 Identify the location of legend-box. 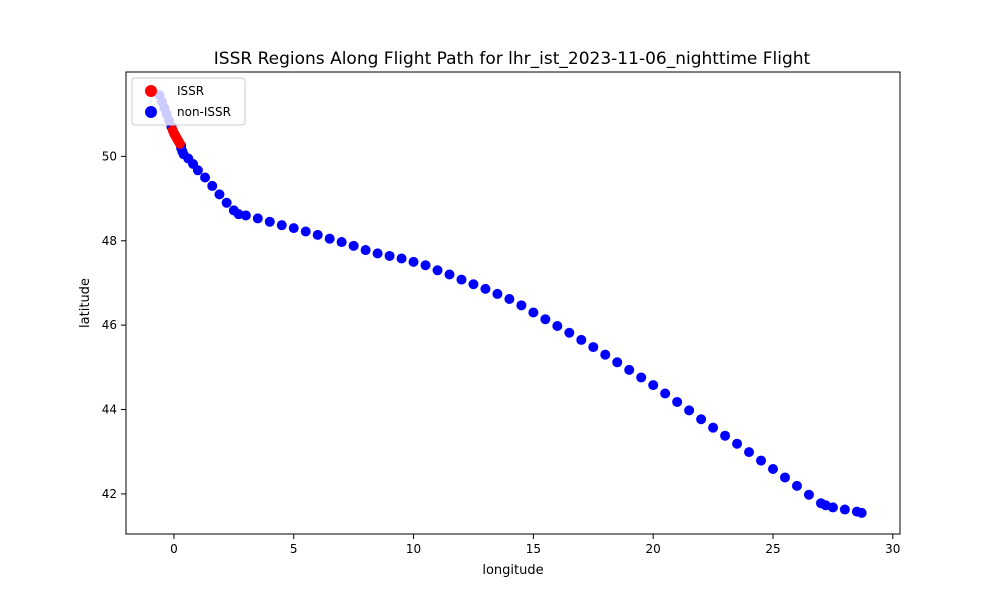
(188, 101).